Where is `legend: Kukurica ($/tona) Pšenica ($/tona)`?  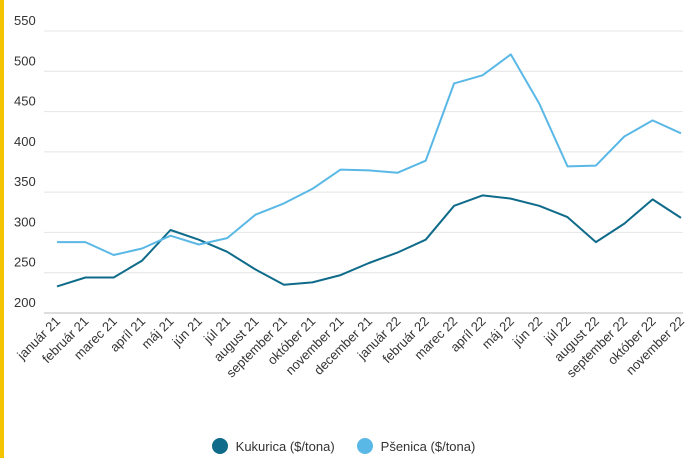 legend: Kukurica ($/tona) Pšenica ($/tona) is located at coordinates (343, 446).